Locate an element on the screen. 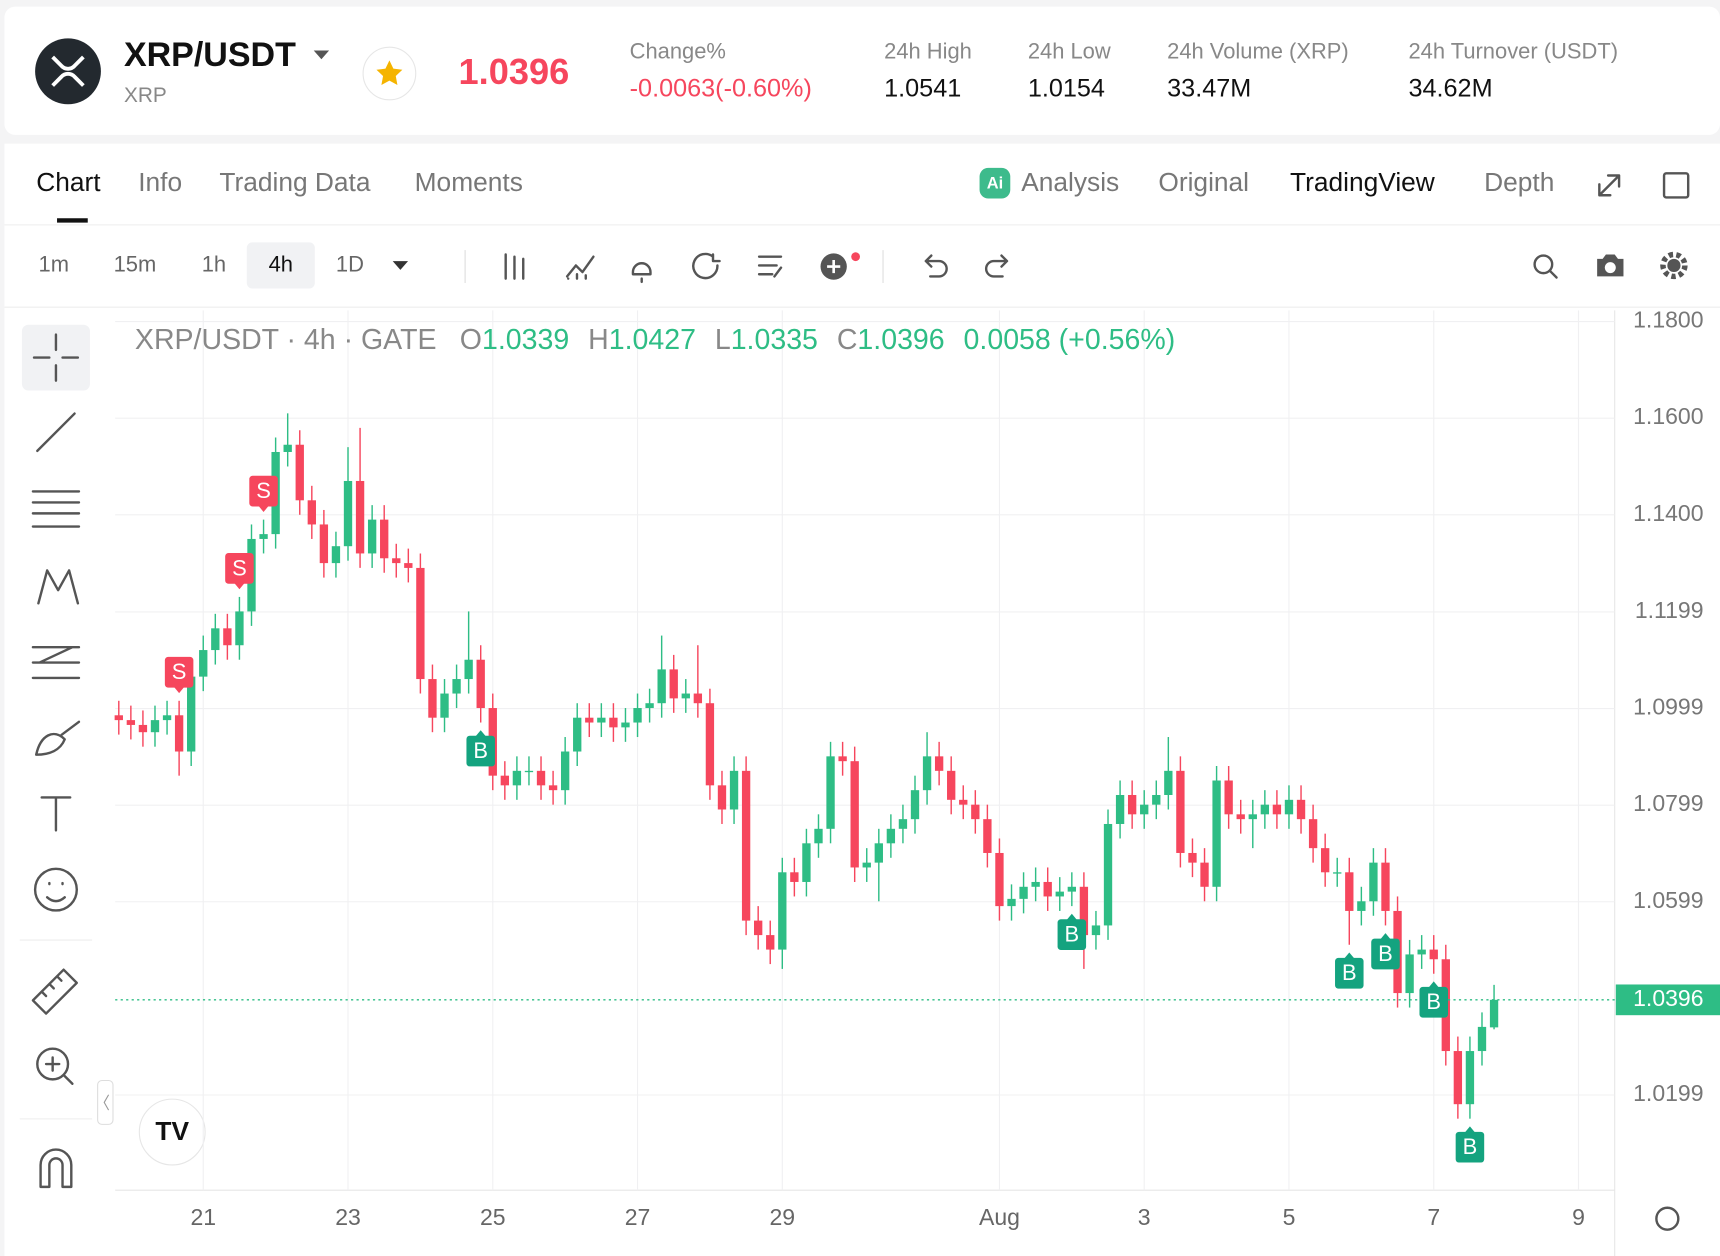 This screenshot has height=1256, width=1720. interval: 15m is located at coordinates (135, 263).